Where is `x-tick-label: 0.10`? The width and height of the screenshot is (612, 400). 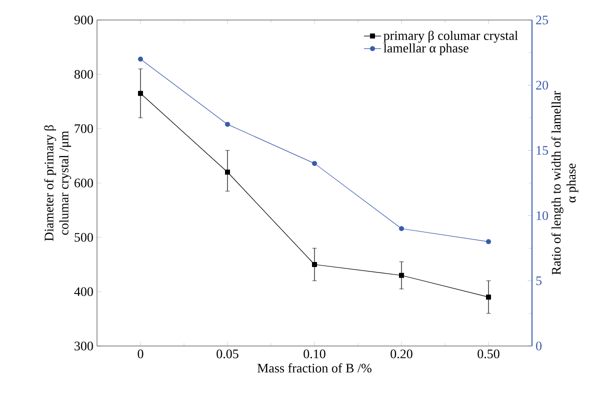
x-tick-label: 0.10 is located at coordinates (315, 354).